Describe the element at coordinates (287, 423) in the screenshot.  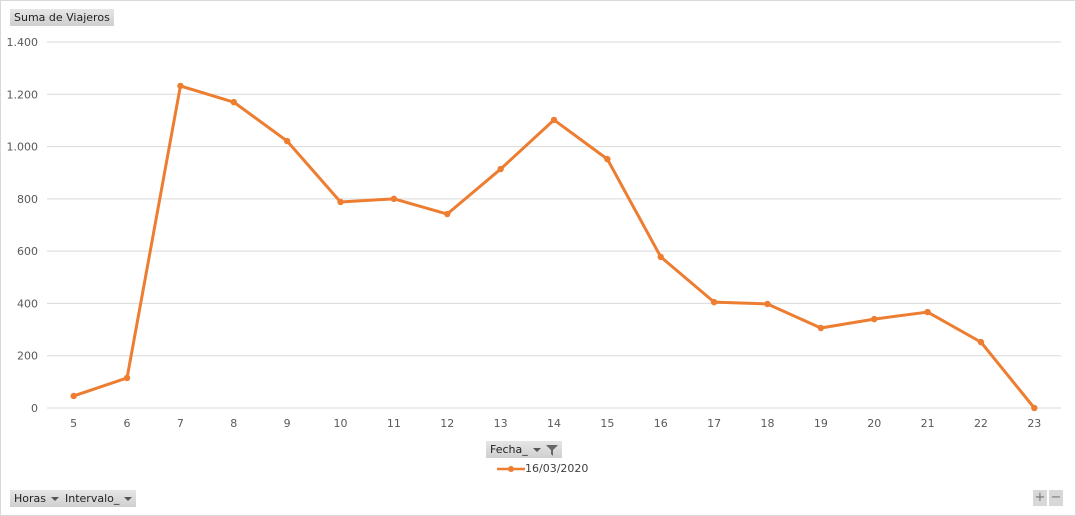
I see `x-tick-label: 9` at that location.